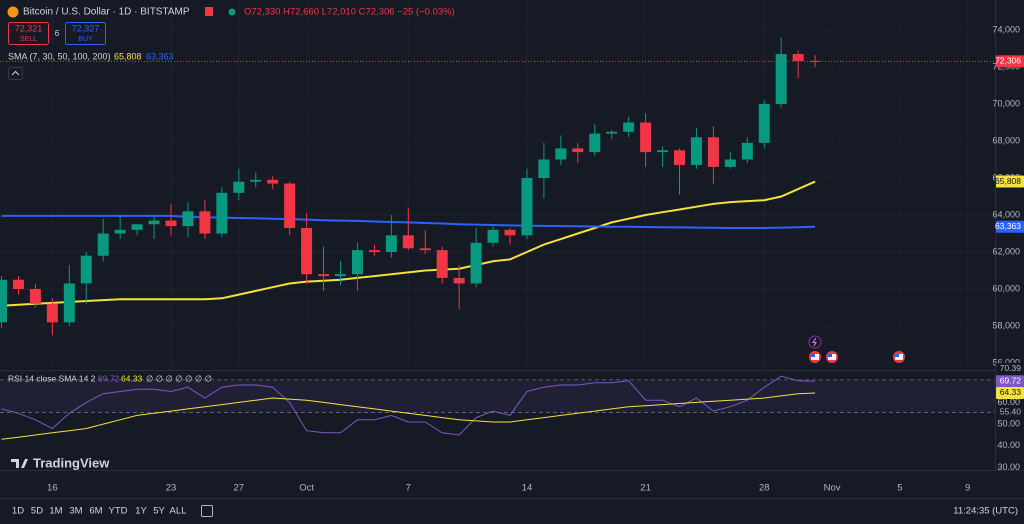 The height and width of the screenshot is (524, 1024). Describe the element at coordinates (128, 56) in the screenshot. I see `sma-legend-value: 65,808` at that location.